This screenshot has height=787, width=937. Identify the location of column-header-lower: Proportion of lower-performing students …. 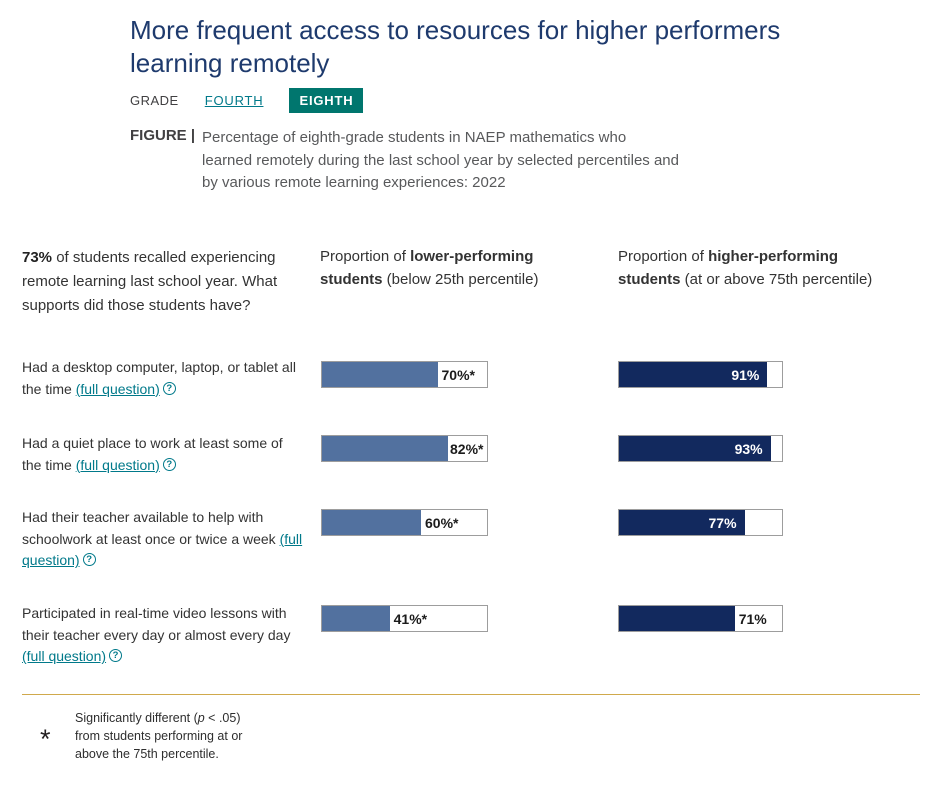
(449, 268).